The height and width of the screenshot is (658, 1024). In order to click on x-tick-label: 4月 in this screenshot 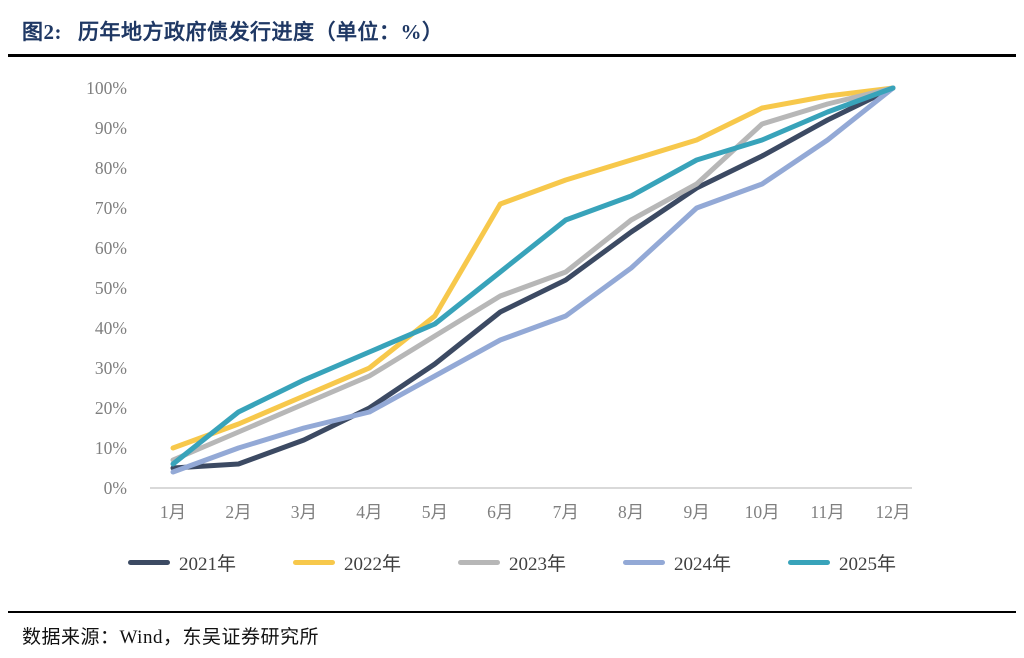, I will do `click(369, 512)`.